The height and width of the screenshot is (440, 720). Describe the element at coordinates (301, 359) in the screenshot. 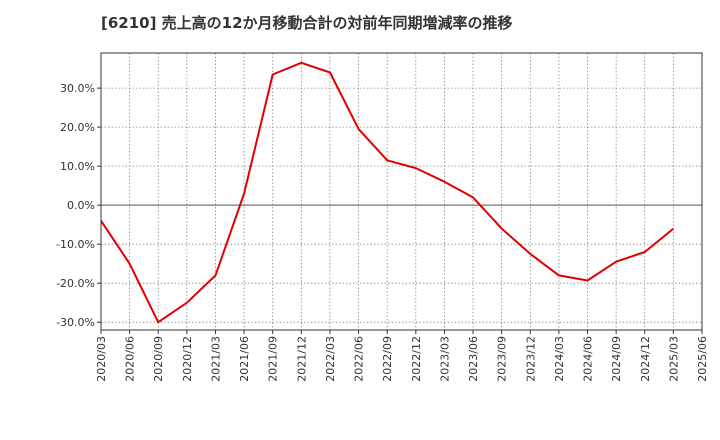

I see `x-tick-label: 2021/12` at that location.